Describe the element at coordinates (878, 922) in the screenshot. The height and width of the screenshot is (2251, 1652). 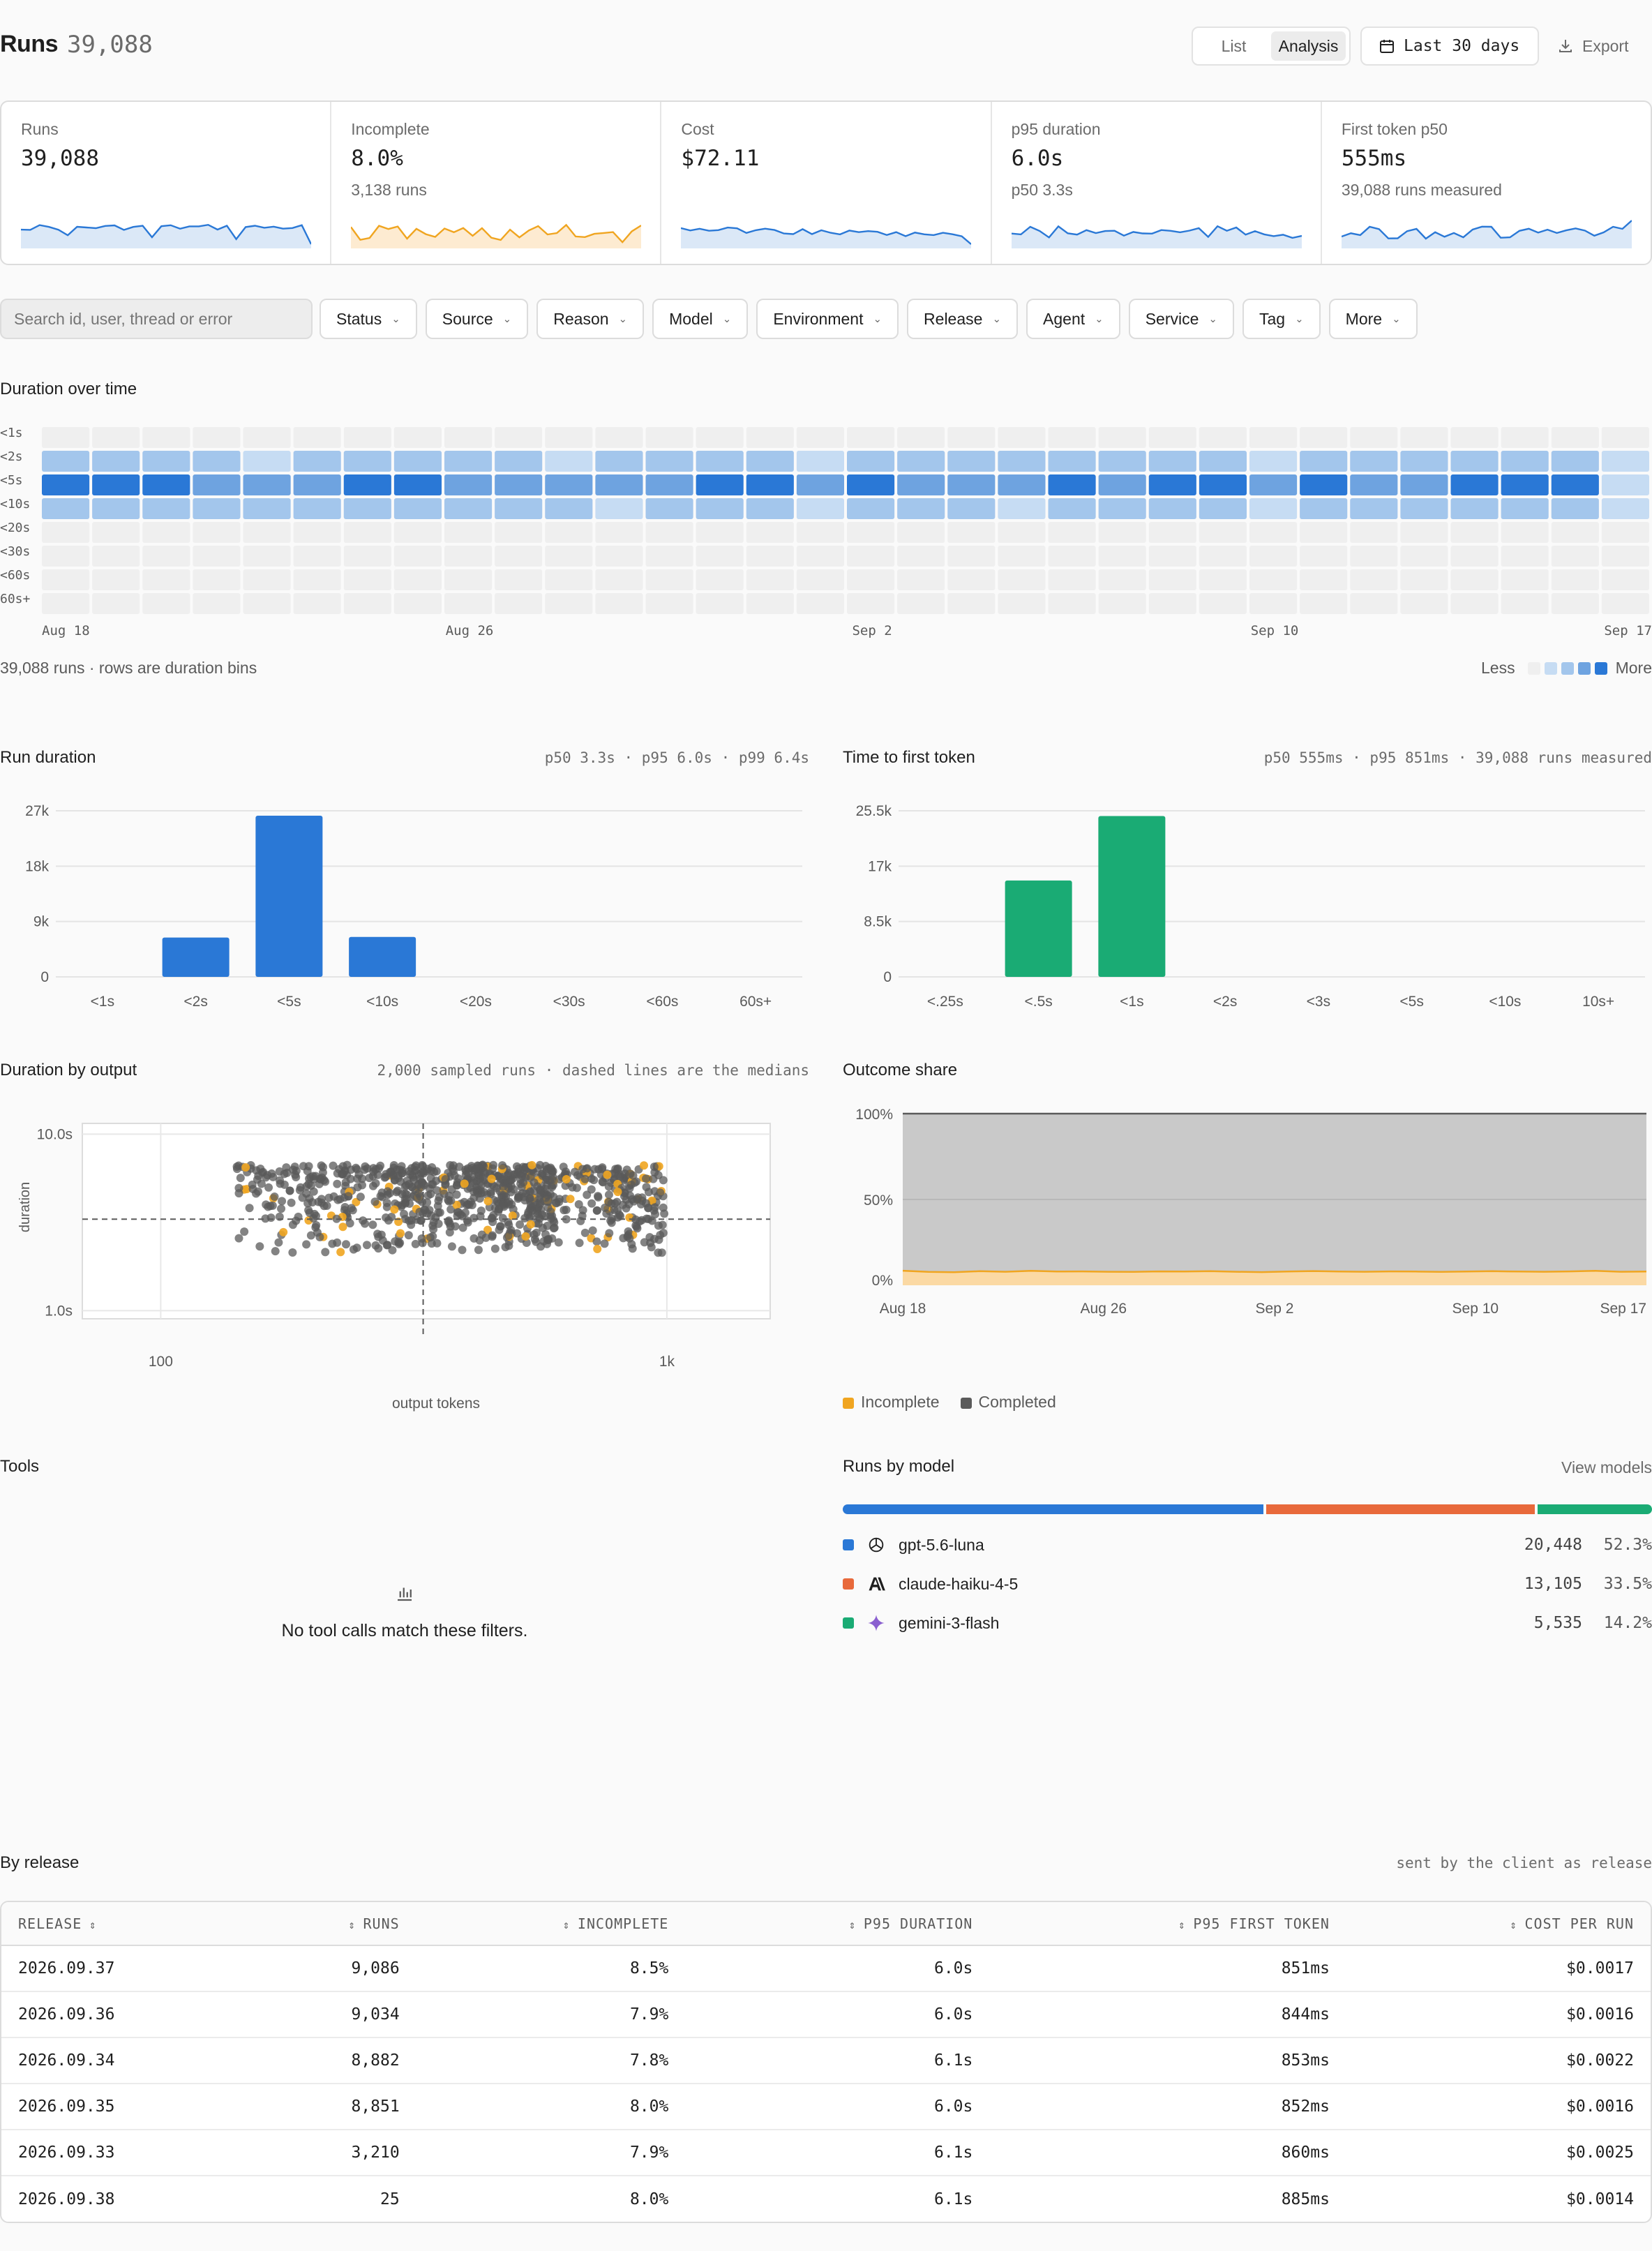
I see `y-tick-label: 8.5k` at that location.